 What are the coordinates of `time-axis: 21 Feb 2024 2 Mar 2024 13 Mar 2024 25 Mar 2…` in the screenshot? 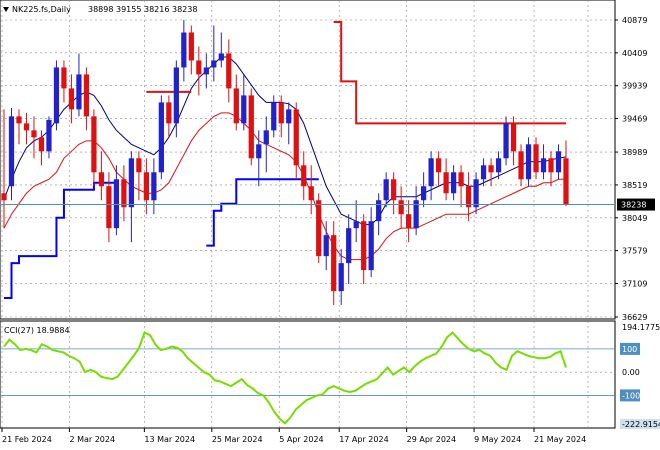 It's located at (293, 436).